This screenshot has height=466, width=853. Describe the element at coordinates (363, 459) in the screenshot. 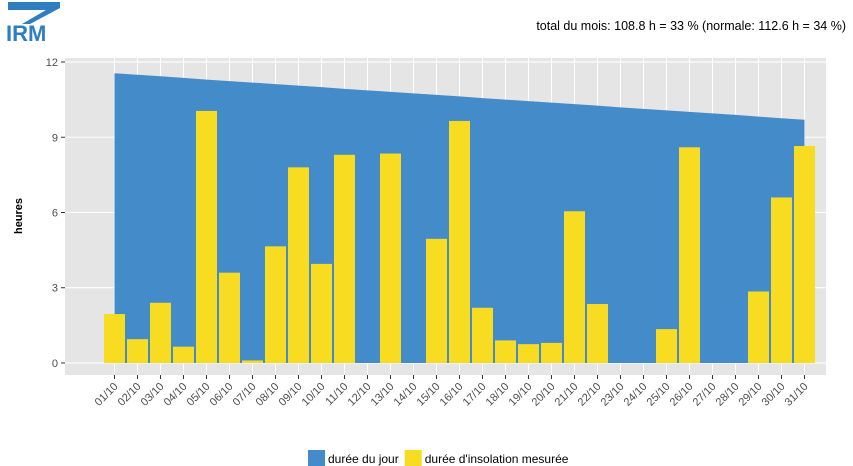

I see `legend-label: durée du jour` at that location.